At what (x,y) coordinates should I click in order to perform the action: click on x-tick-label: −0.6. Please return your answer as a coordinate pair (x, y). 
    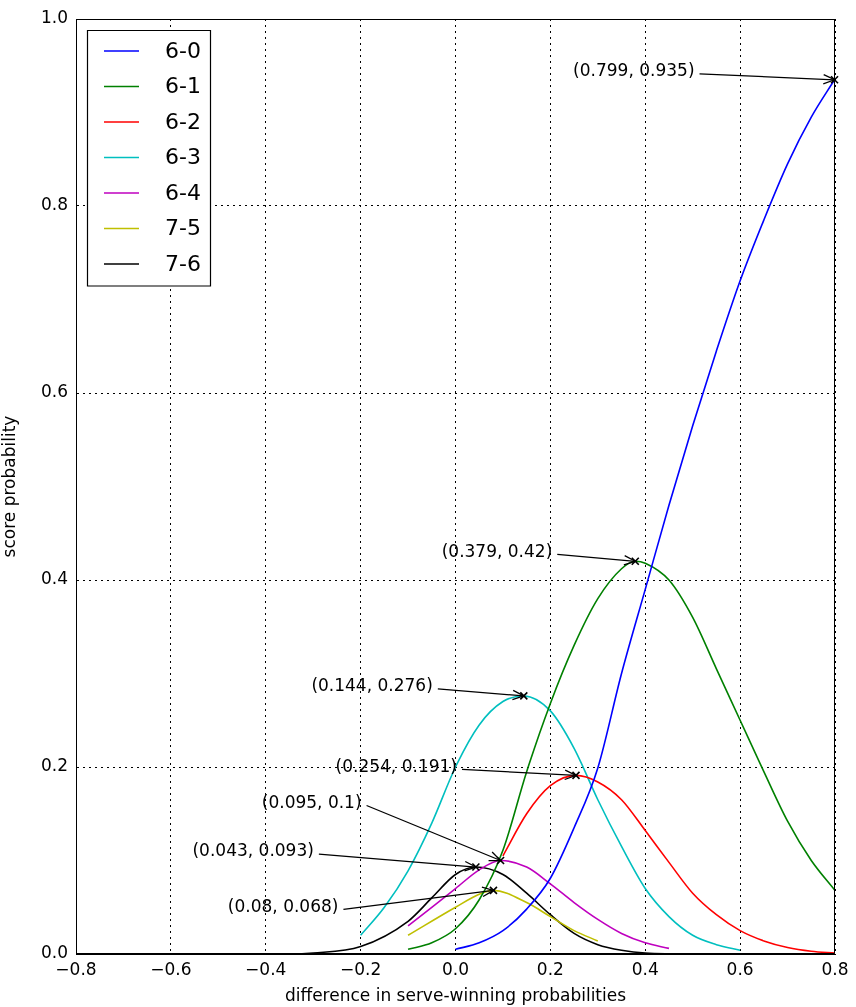
    Looking at the image, I should click on (171, 968).